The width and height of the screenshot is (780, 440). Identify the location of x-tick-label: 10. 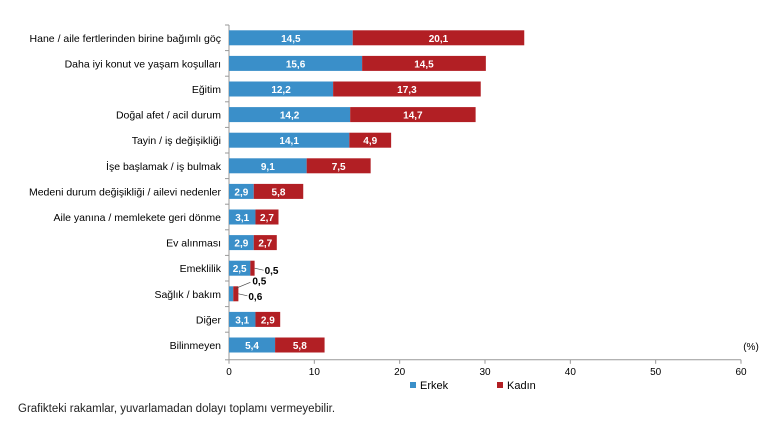
(315, 372).